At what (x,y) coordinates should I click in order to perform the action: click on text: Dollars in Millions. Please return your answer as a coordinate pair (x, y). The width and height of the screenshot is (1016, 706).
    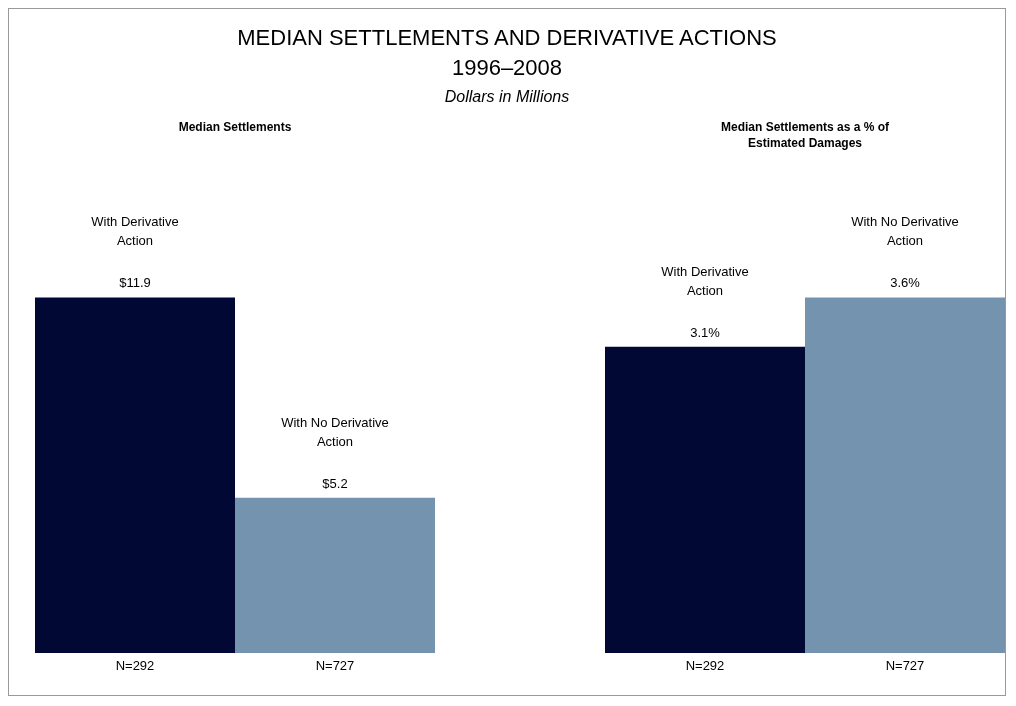
    Looking at the image, I should click on (507, 97).